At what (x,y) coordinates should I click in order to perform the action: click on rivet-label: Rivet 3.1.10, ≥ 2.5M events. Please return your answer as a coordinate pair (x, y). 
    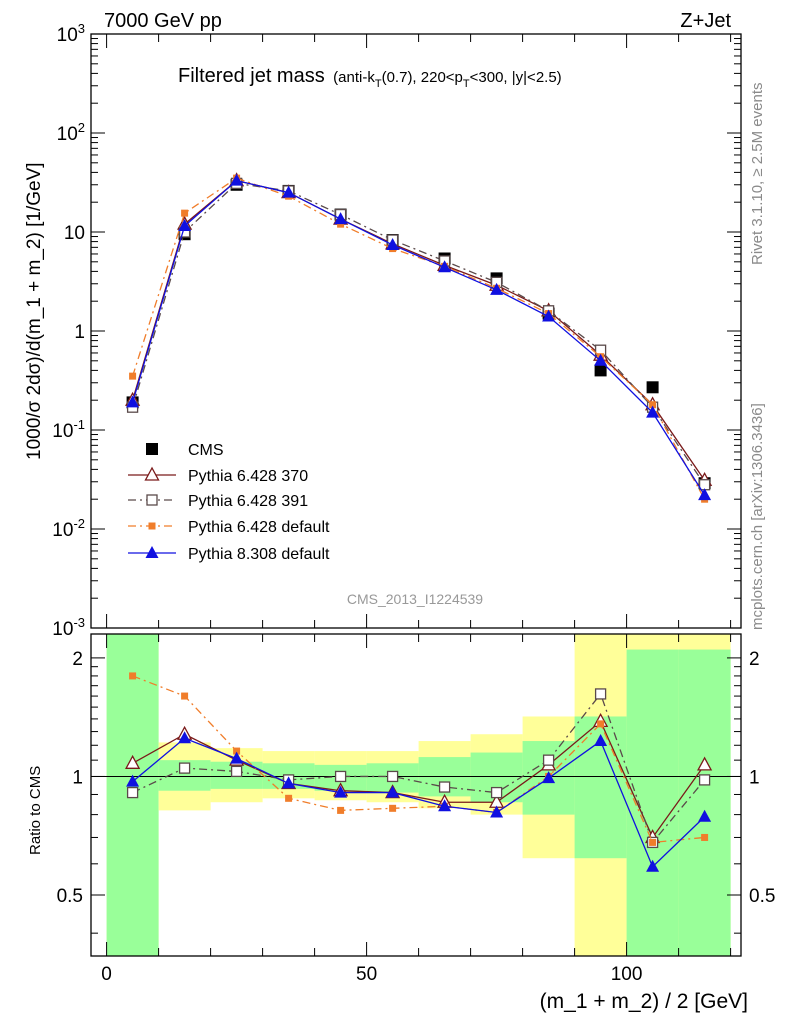
    Looking at the image, I should click on (757, 174).